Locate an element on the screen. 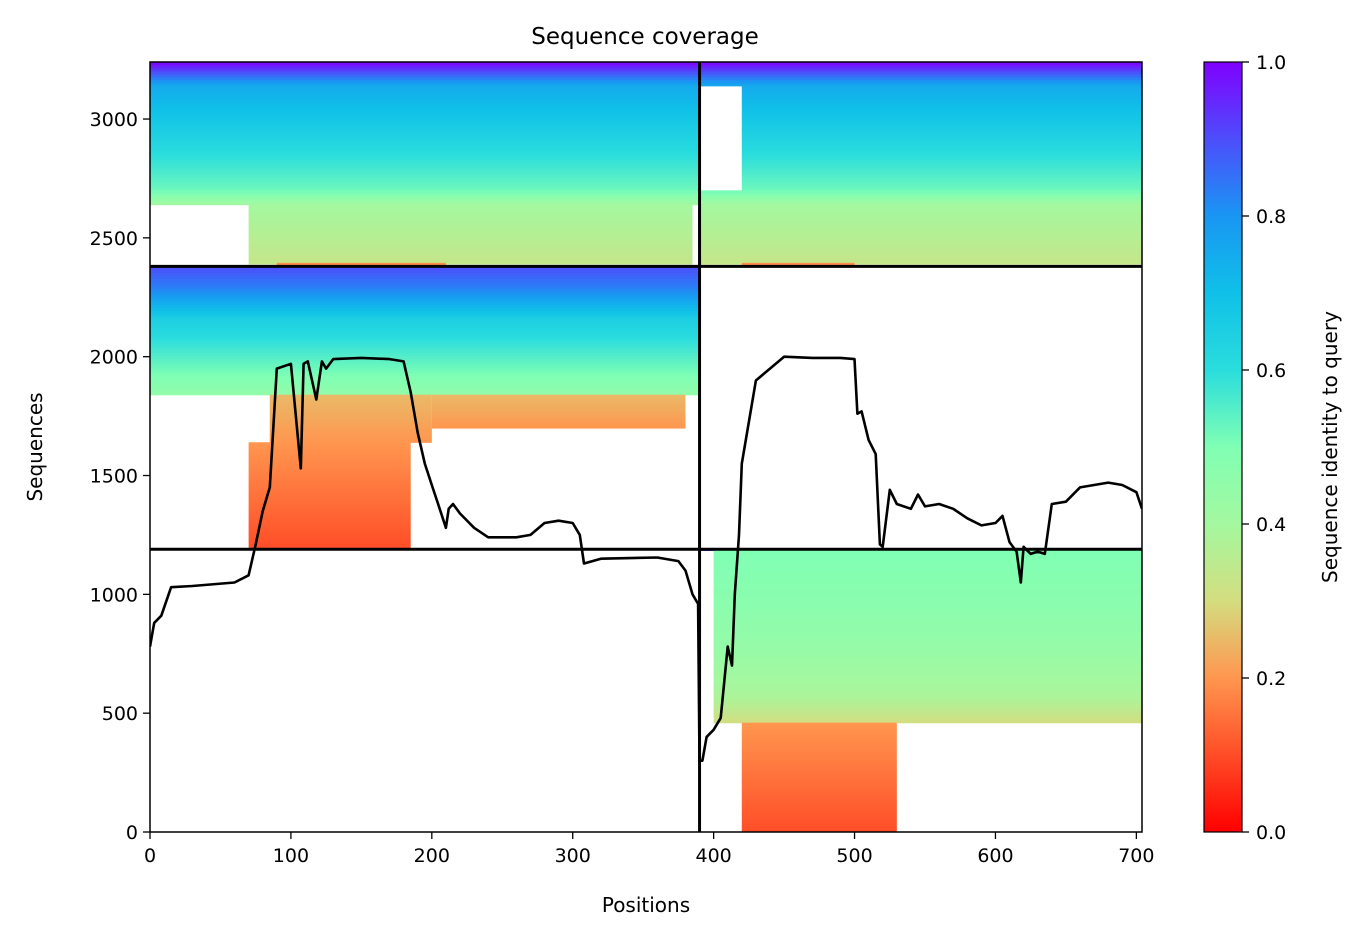 Image resolution: width=1364 pixels, height=943 pixels. colorbar-tick-label: 1.0 is located at coordinates (1271, 63).